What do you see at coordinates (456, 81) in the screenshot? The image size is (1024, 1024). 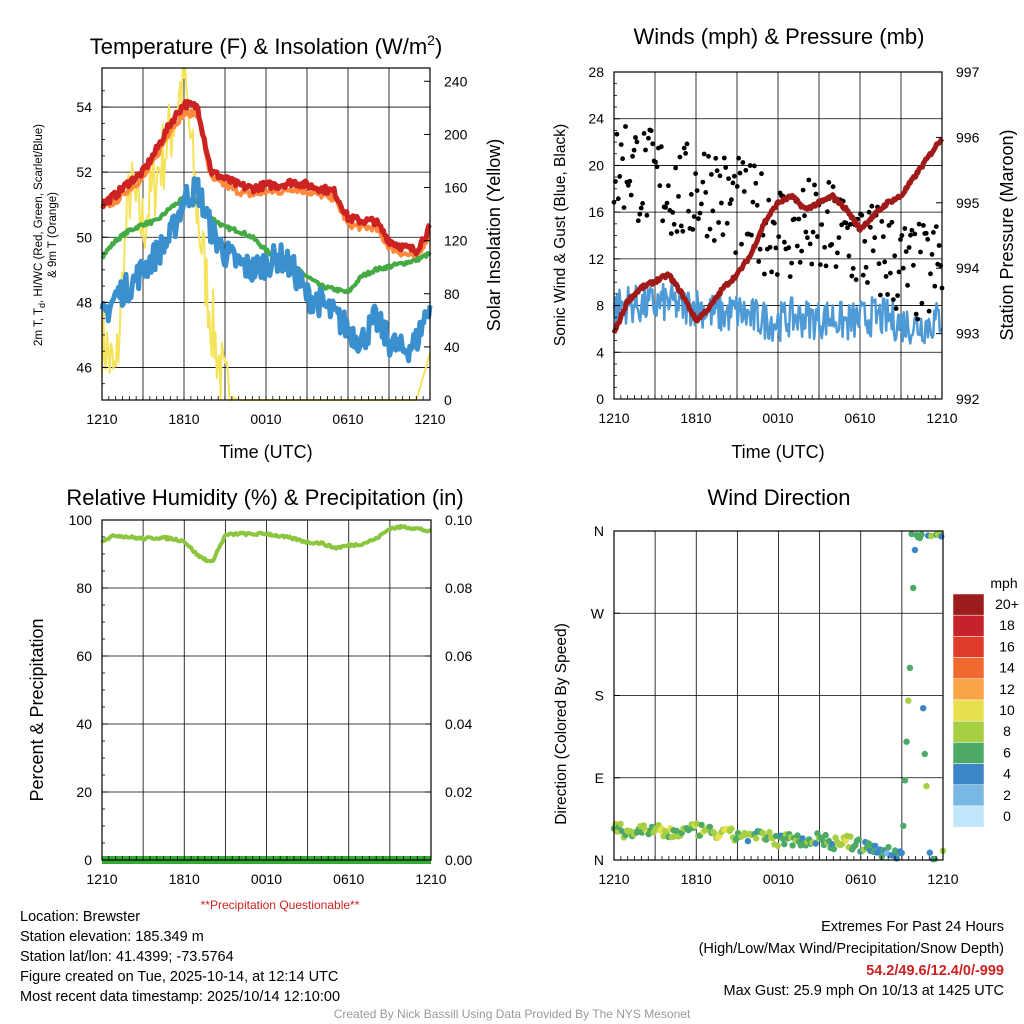 I see `temperature-y2tick-label: 240` at bounding box center [456, 81].